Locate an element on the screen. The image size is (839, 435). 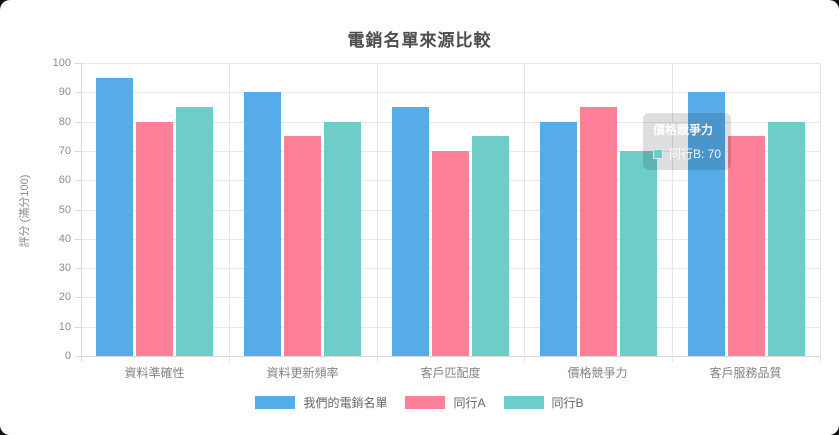
y-tick-label: 40 is located at coordinates (64, 239).